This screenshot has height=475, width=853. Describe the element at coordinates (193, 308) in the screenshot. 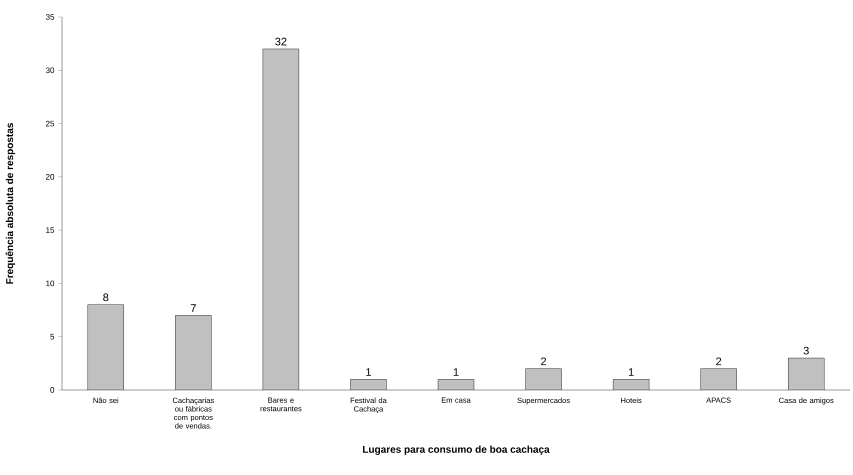

I see `data-label: 7` at that location.